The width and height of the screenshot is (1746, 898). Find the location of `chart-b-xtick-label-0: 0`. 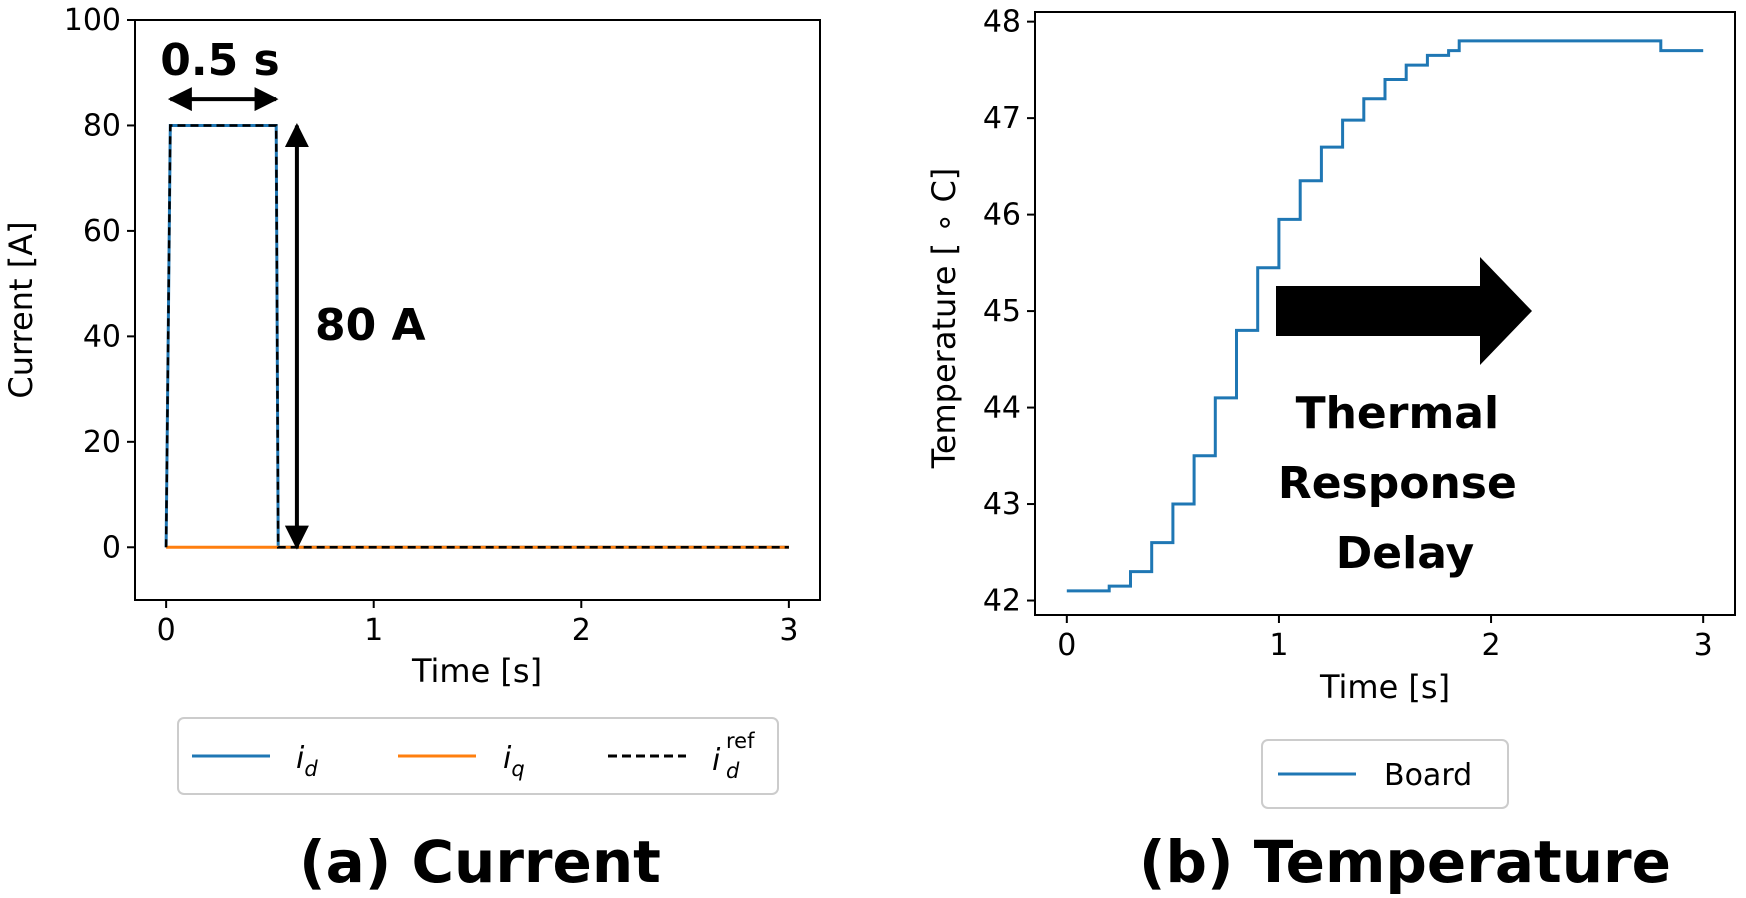

chart-b-xtick-label-0: 0 is located at coordinates (1066, 645).